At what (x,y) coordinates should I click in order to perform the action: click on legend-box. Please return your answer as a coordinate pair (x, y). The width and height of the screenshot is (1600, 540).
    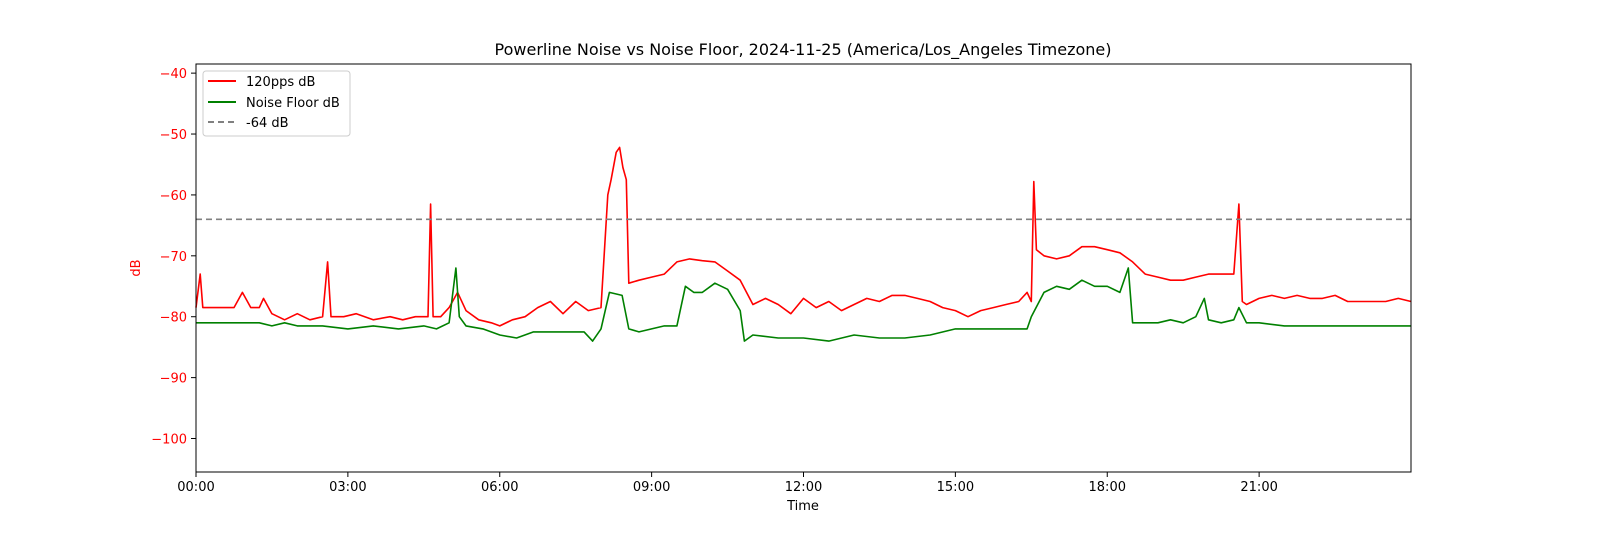
    Looking at the image, I should click on (276, 103).